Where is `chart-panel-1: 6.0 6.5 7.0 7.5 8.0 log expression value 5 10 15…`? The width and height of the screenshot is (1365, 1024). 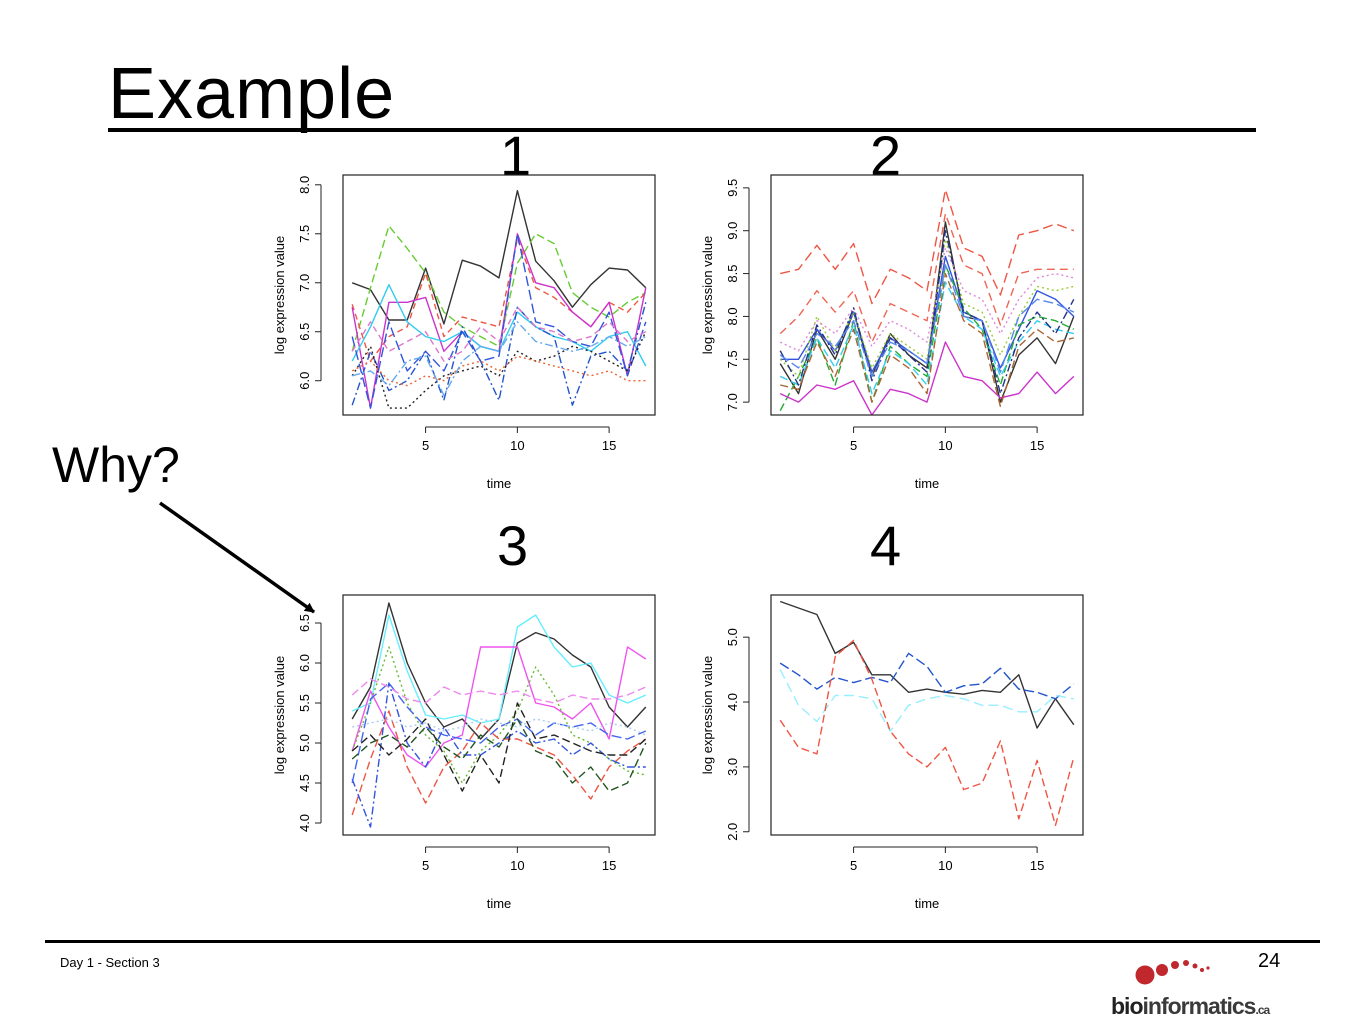 chart-panel-1: 6.0 6.5 7.0 7.5 8.0 log expression value 5 10 15… is located at coordinates (464, 332).